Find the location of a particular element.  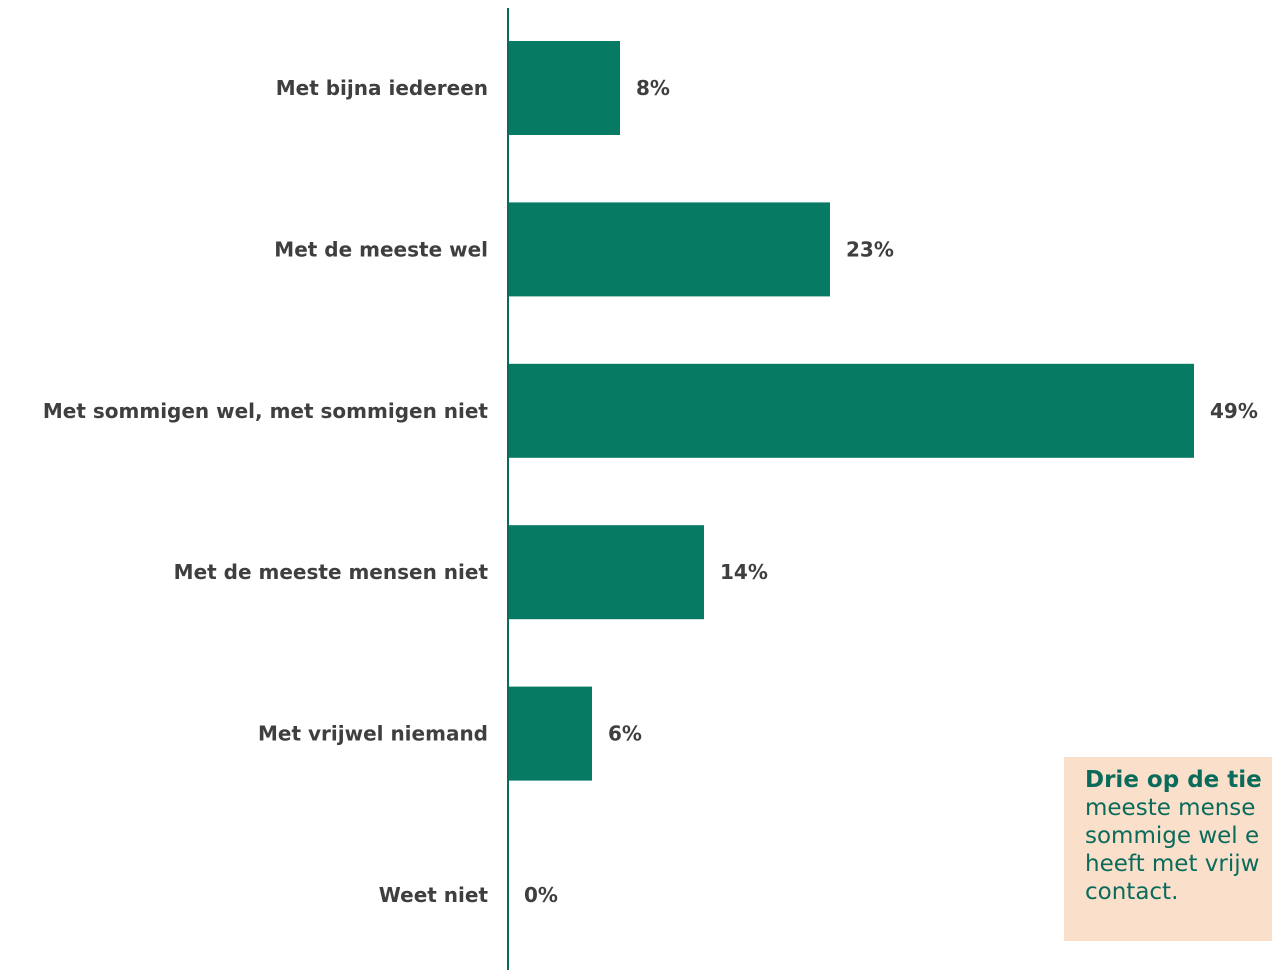

data-label: 6% is located at coordinates (625, 734).